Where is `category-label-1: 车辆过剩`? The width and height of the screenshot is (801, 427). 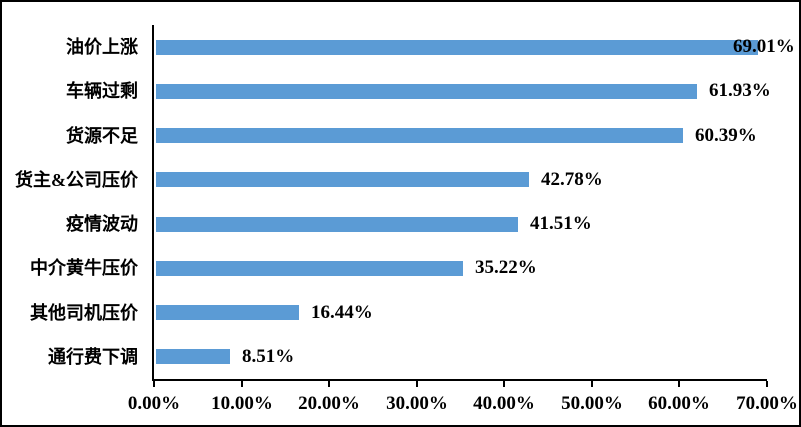
category-label-1: 车辆过剩 is located at coordinates (102, 91).